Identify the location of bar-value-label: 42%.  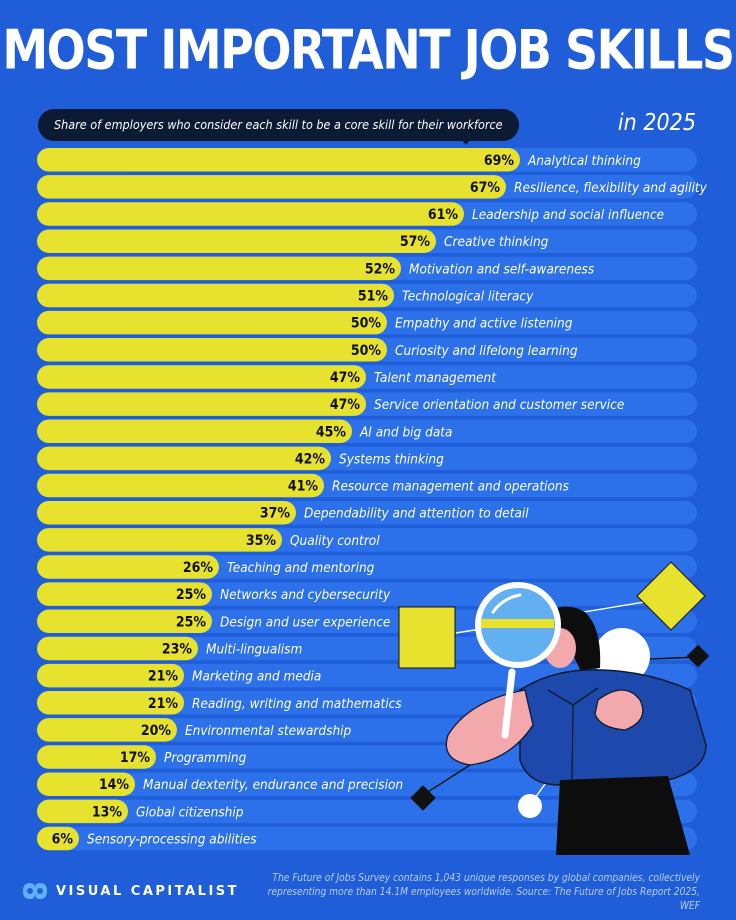
(310, 459).